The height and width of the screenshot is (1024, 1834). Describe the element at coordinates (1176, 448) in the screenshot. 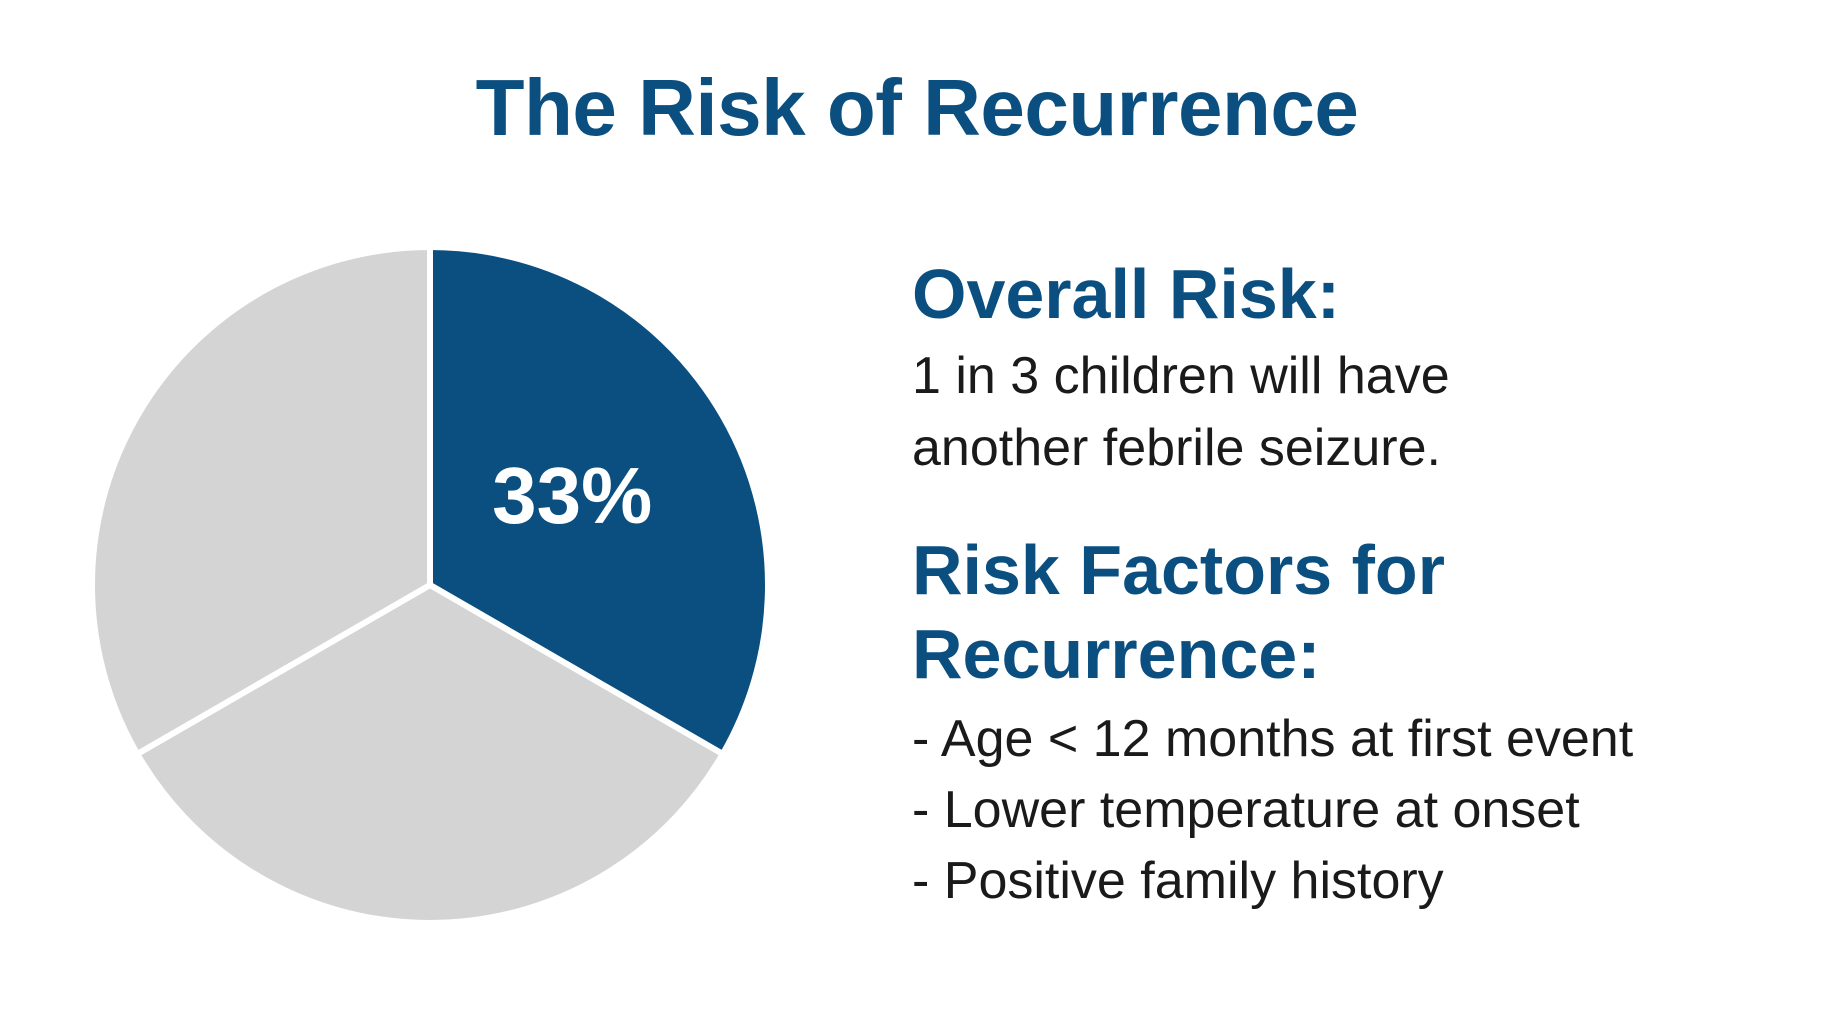

I see `overall-risk-line-2: another febrile seizure.` at that location.